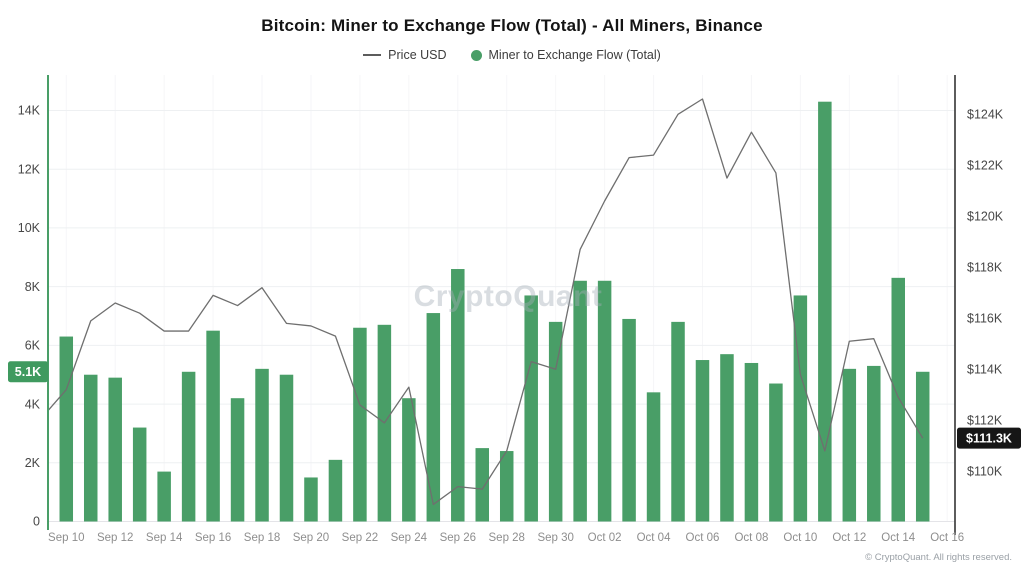 This screenshot has width=1024, height=572. What do you see at coordinates (947, 538) in the screenshot?
I see `x-axis-tick-label: Oct 16` at bounding box center [947, 538].